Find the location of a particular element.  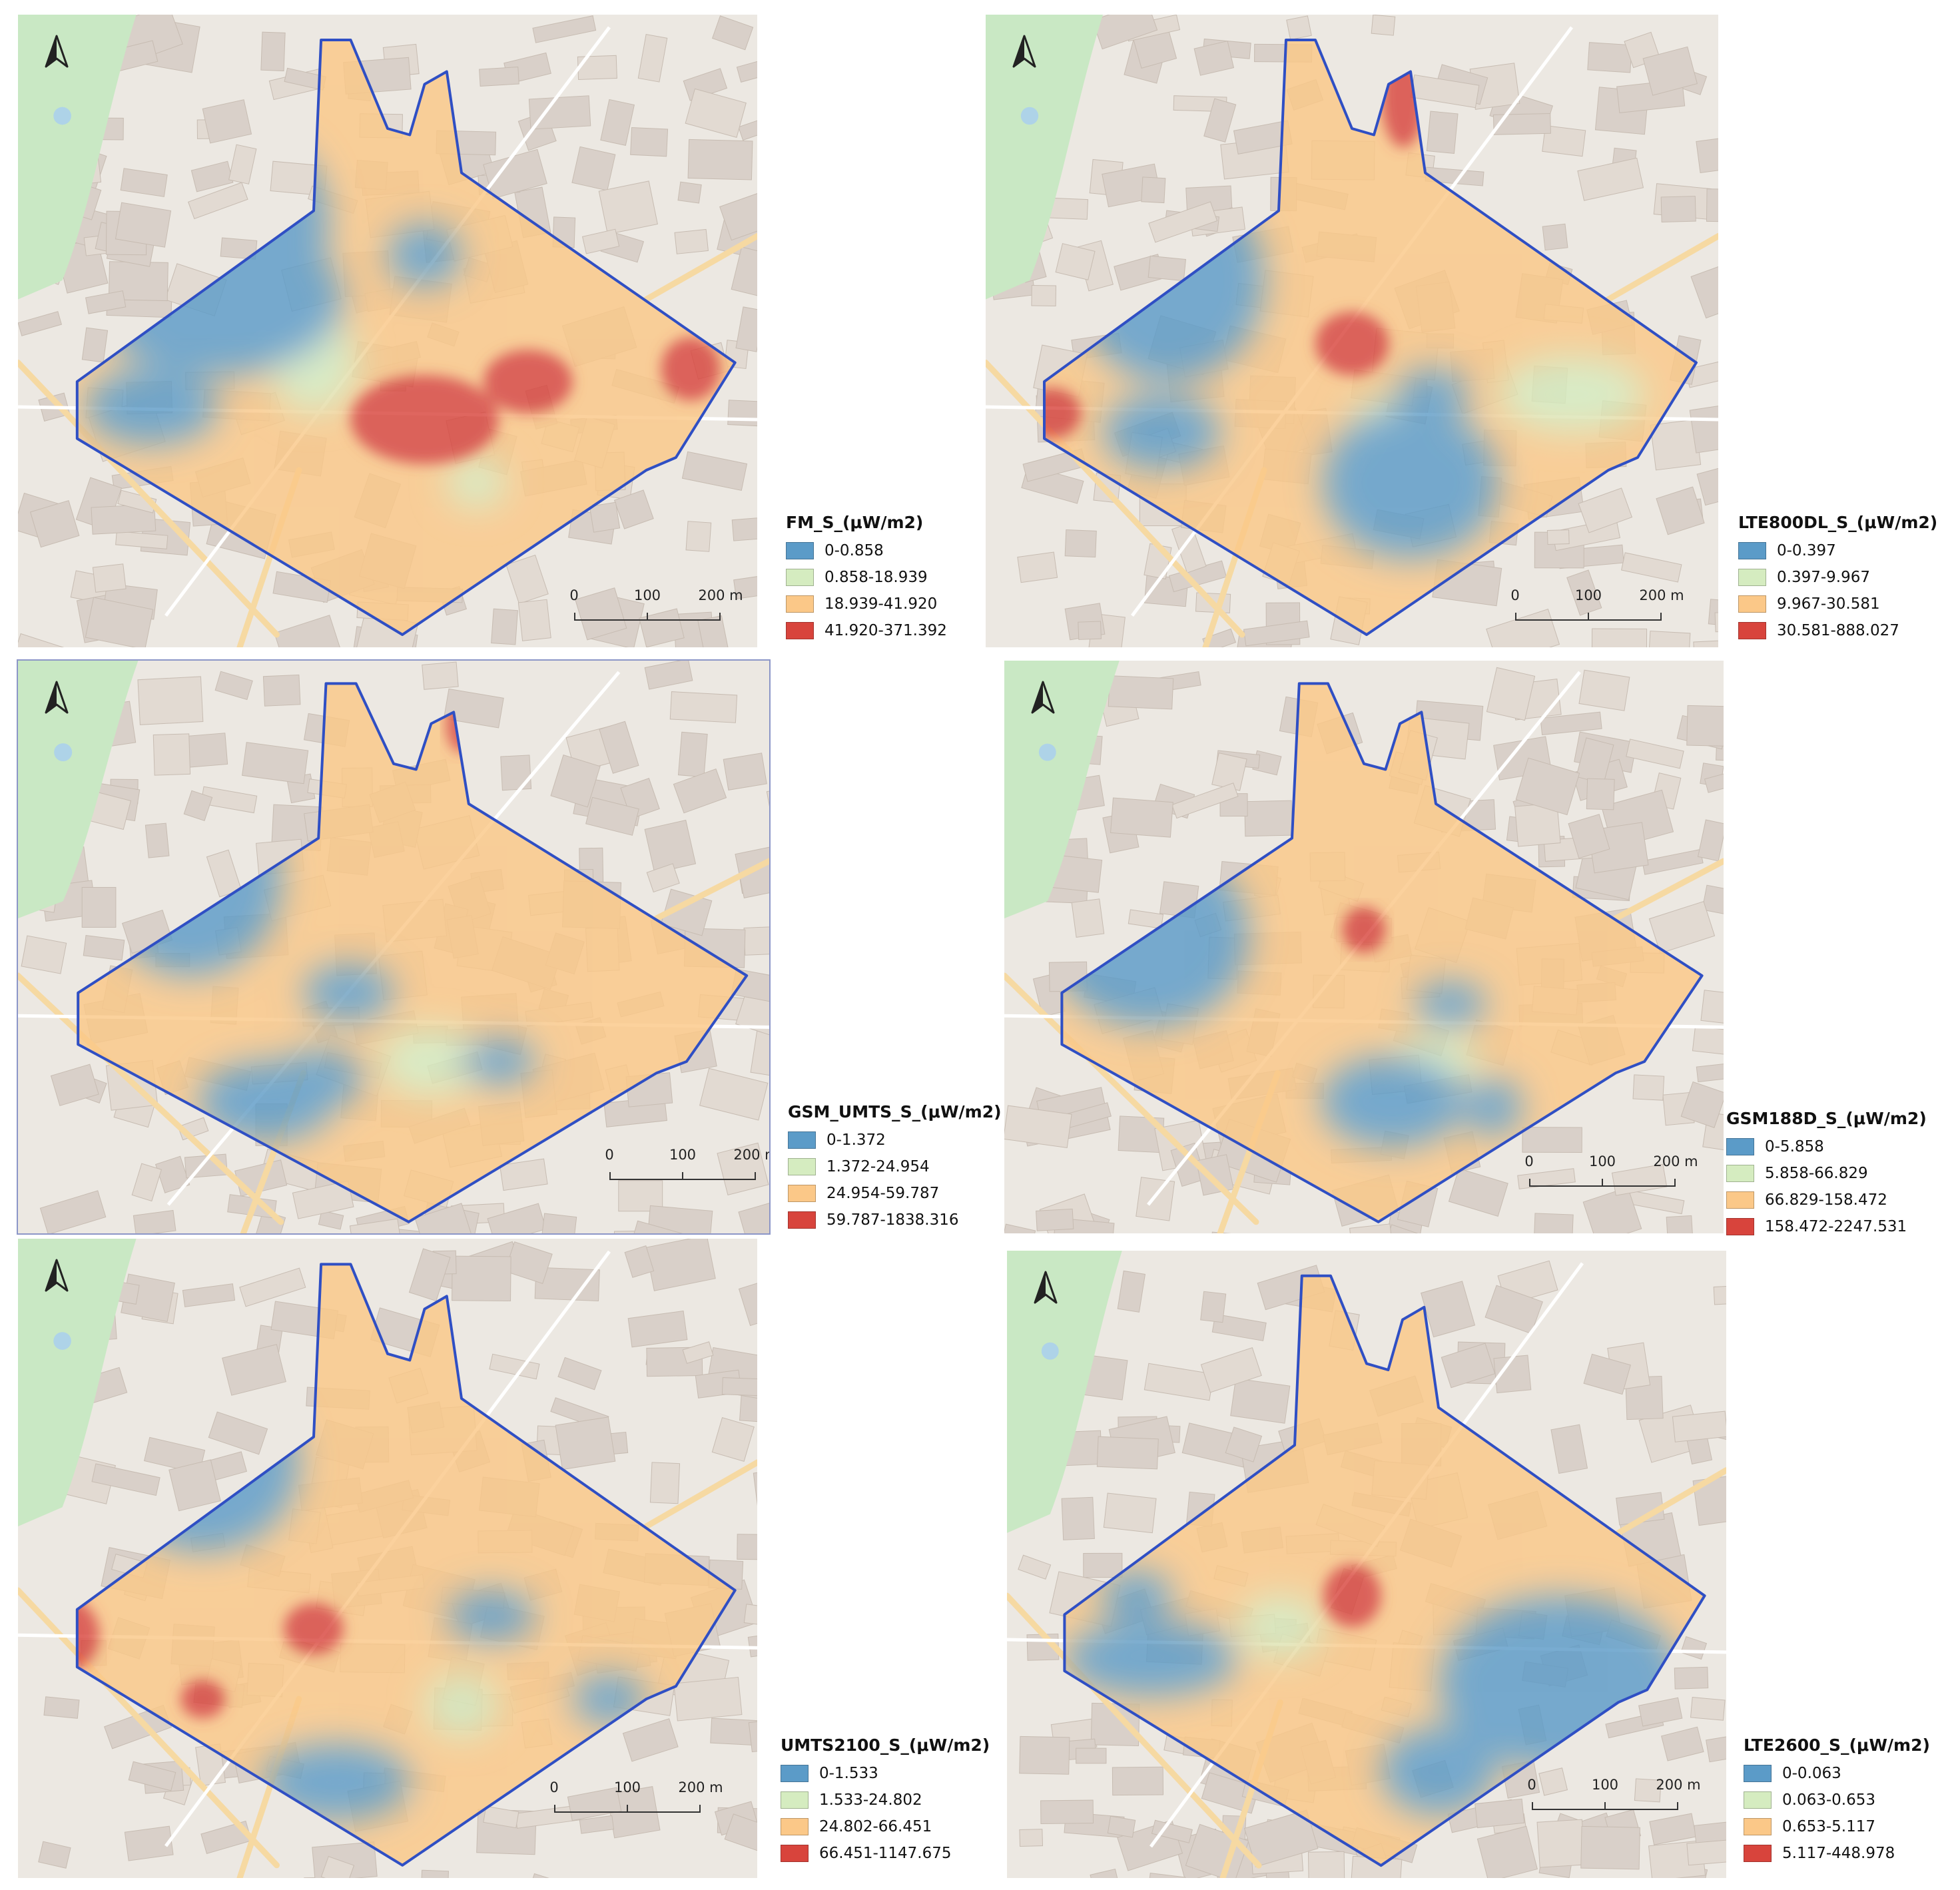

legend-row: 5.117-448.978 is located at coordinates (1837, 1853).